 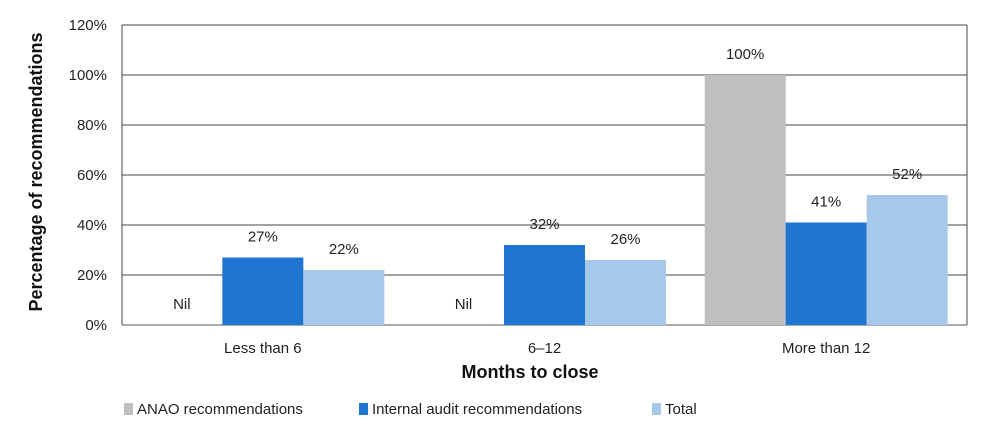 I want to click on y-axis-title: Percentage of recommendations, so click(x=36, y=171).